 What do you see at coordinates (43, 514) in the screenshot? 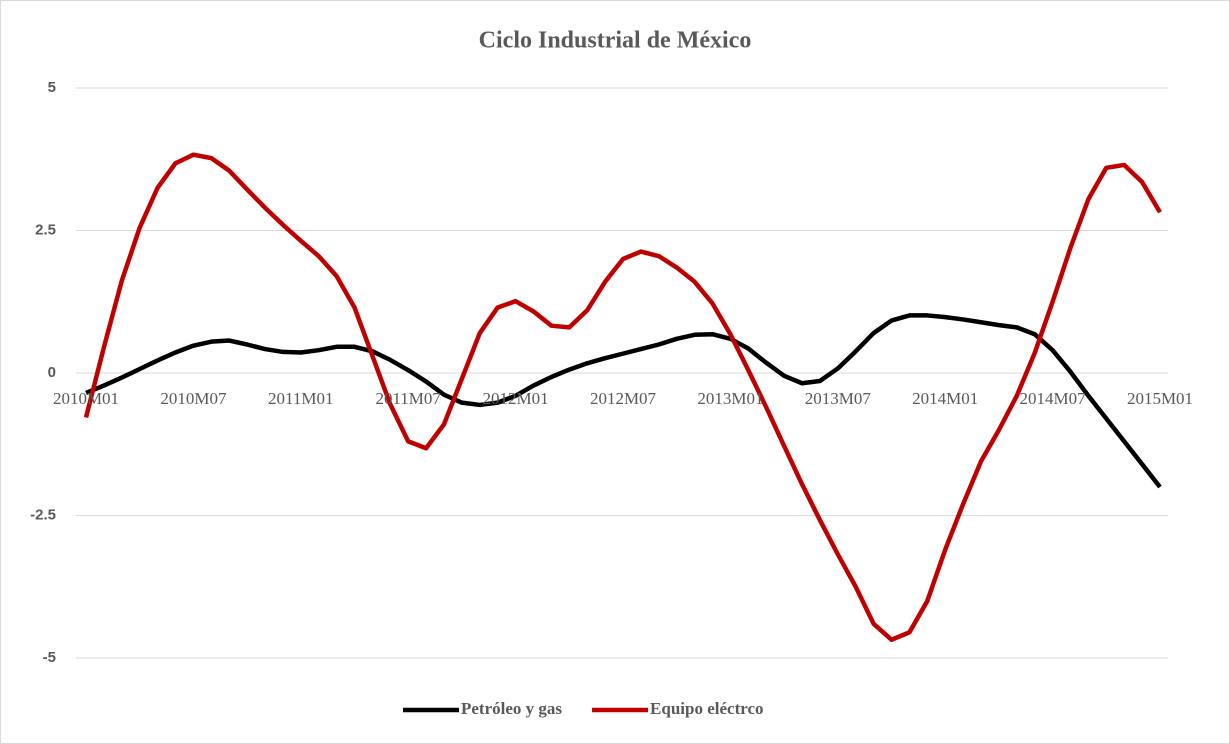
I see `y-tick-label: -2.5` at bounding box center [43, 514].